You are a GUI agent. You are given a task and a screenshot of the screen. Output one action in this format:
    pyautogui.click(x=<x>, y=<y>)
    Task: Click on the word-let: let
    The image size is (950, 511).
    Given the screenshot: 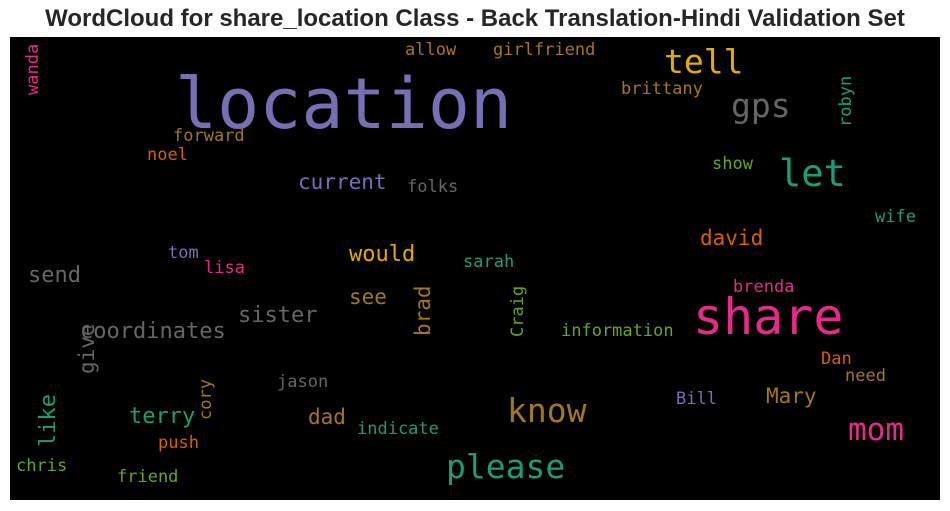 What is the action you would take?
    pyautogui.click(x=812, y=173)
    